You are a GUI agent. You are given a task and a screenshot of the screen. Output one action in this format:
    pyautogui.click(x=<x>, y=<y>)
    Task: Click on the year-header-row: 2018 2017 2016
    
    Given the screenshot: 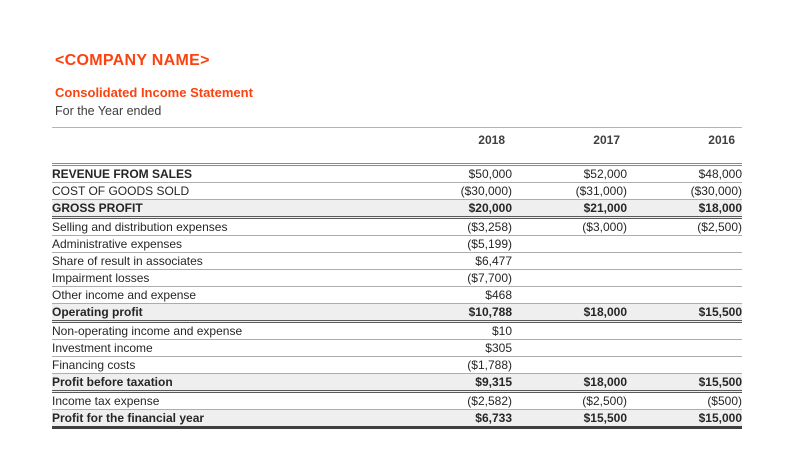 What is the action you would take?
    pyautogui.click(x=397, y=139)
    